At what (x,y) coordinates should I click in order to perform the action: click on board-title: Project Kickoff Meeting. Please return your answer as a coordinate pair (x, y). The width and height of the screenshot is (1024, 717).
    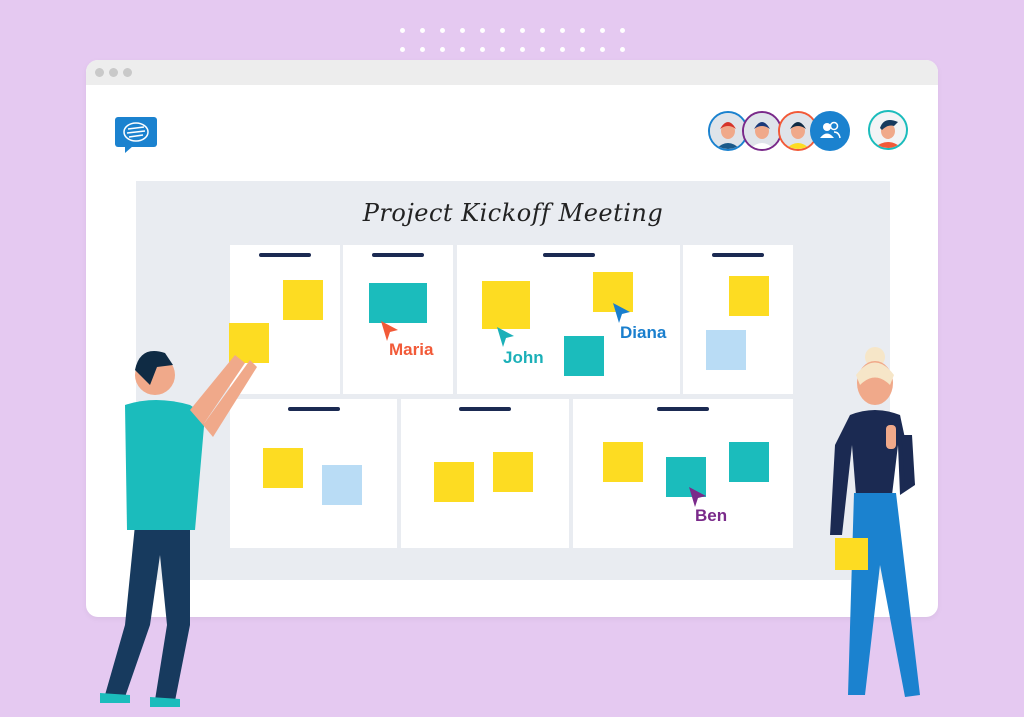
    Looking at the image, I should click on (513, 213).